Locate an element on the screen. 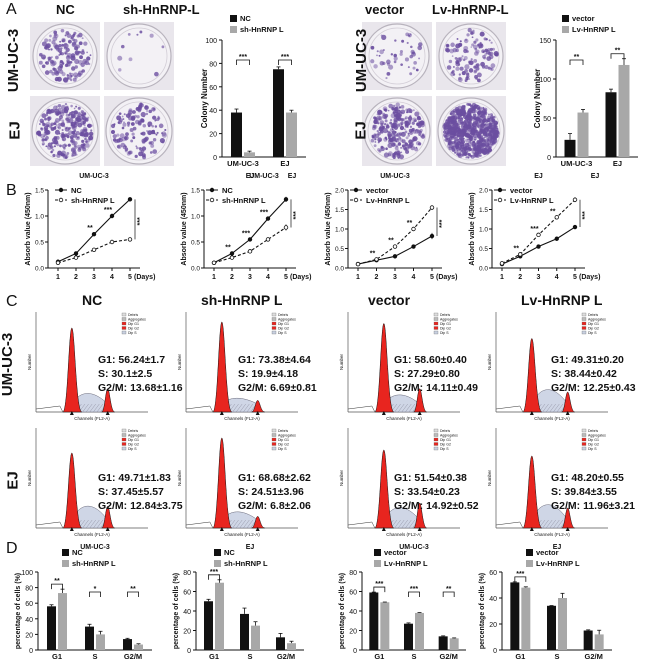  B3-sig-2: ** is located at coordinates (410, 223).